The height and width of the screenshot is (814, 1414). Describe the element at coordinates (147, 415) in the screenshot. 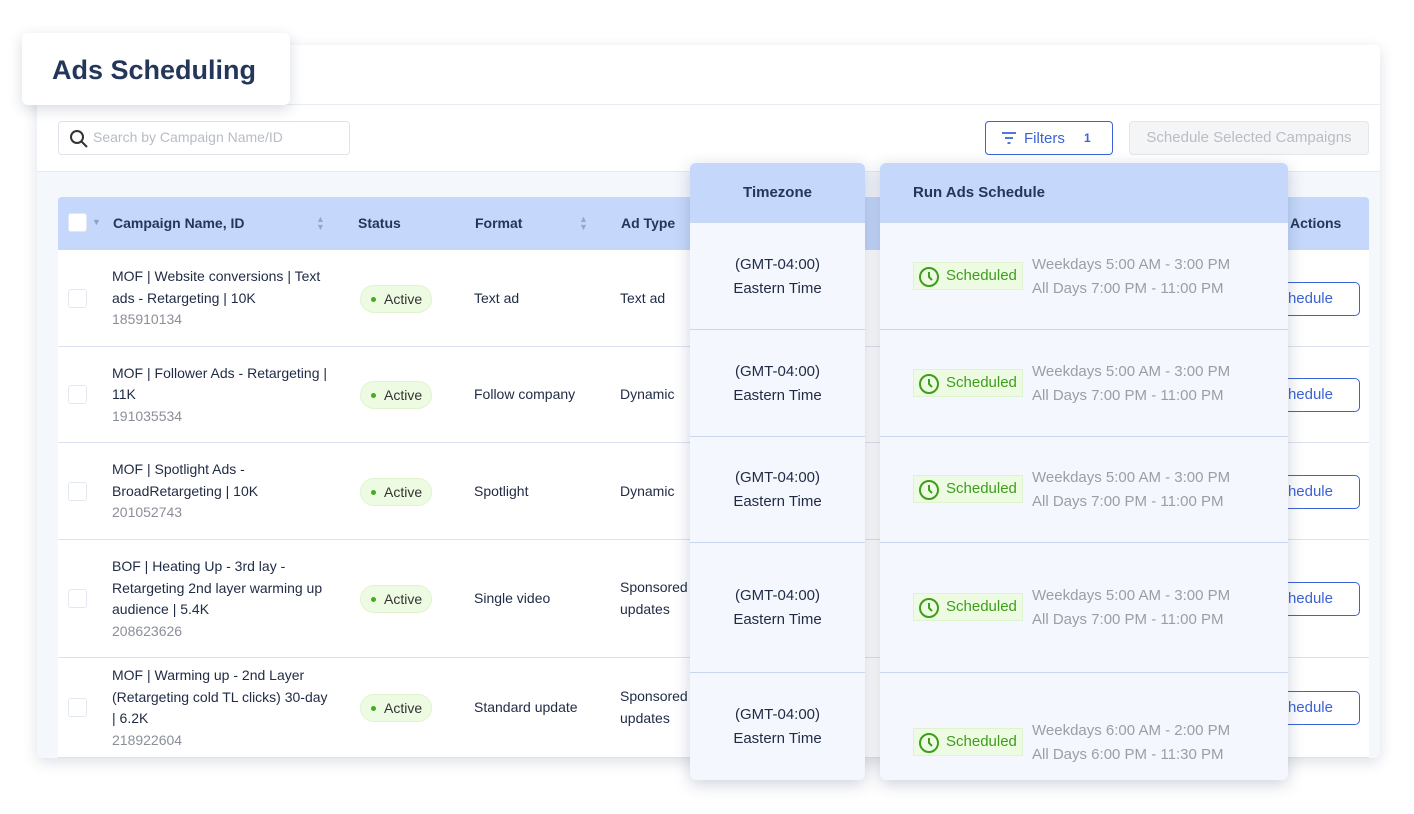

I see `campaign-id: 191035534` at that location.